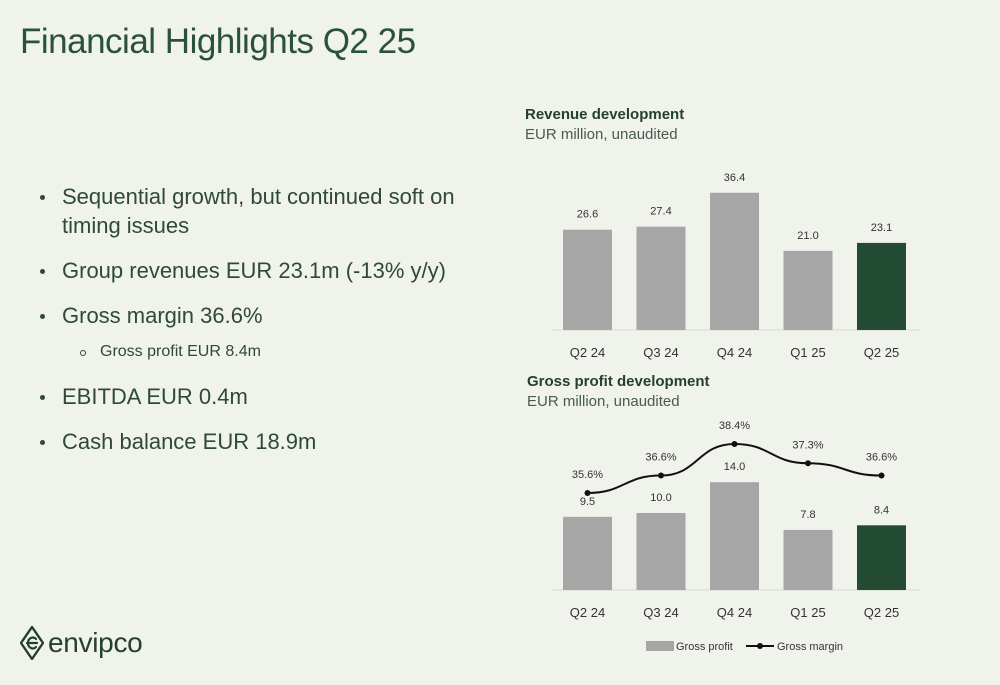 Image resolution: width=1000 pixels, height=685 pixels. I want to click on bullet-text: Gross profit EUR 8.4m, so click(180, 351).